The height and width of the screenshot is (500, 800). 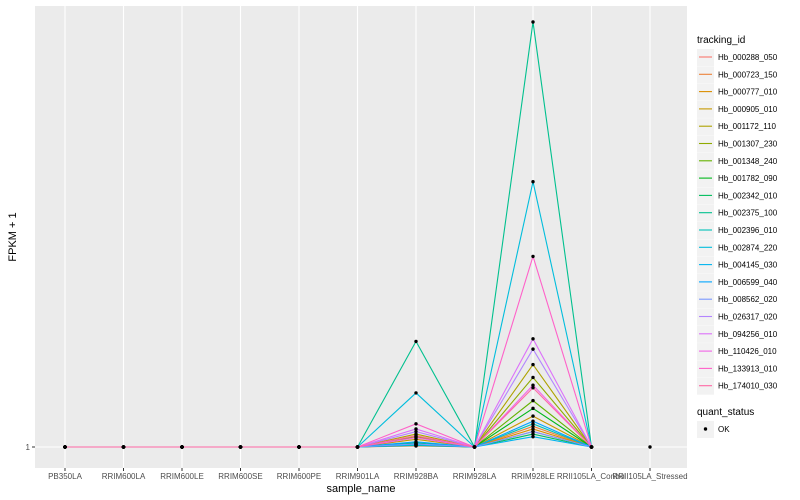 I want to click on legend-label: Hb_006599_040, so click(x=748, y=282).